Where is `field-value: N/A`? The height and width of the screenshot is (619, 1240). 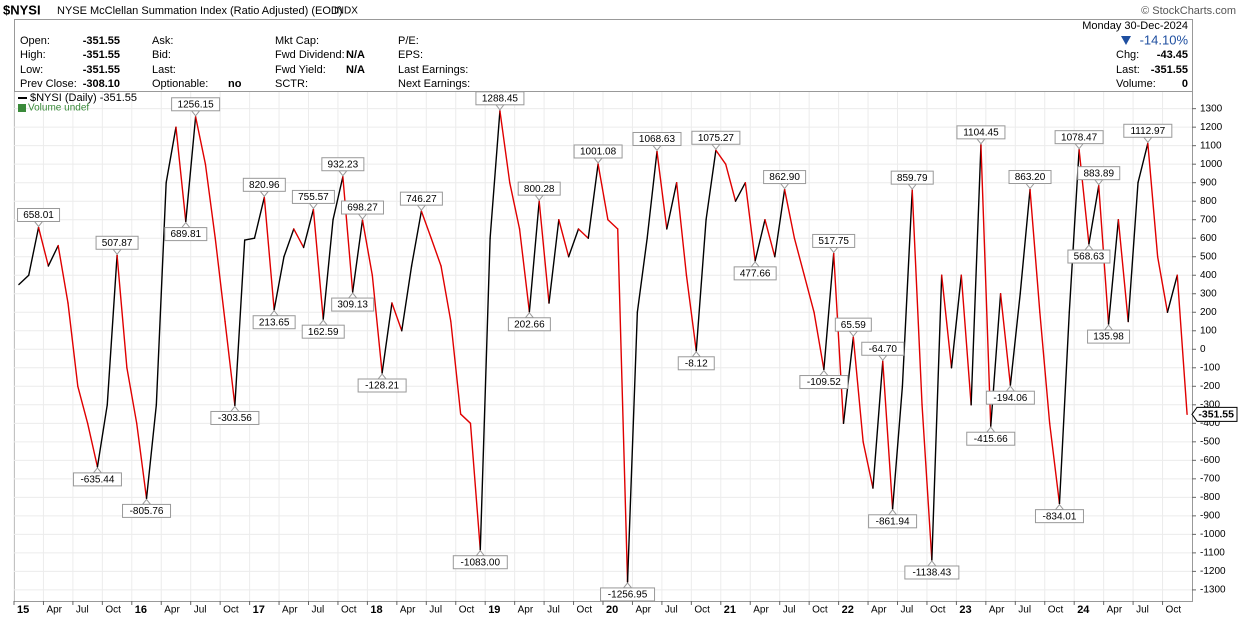 field-value: N/A is located at coordinates (355, 55).